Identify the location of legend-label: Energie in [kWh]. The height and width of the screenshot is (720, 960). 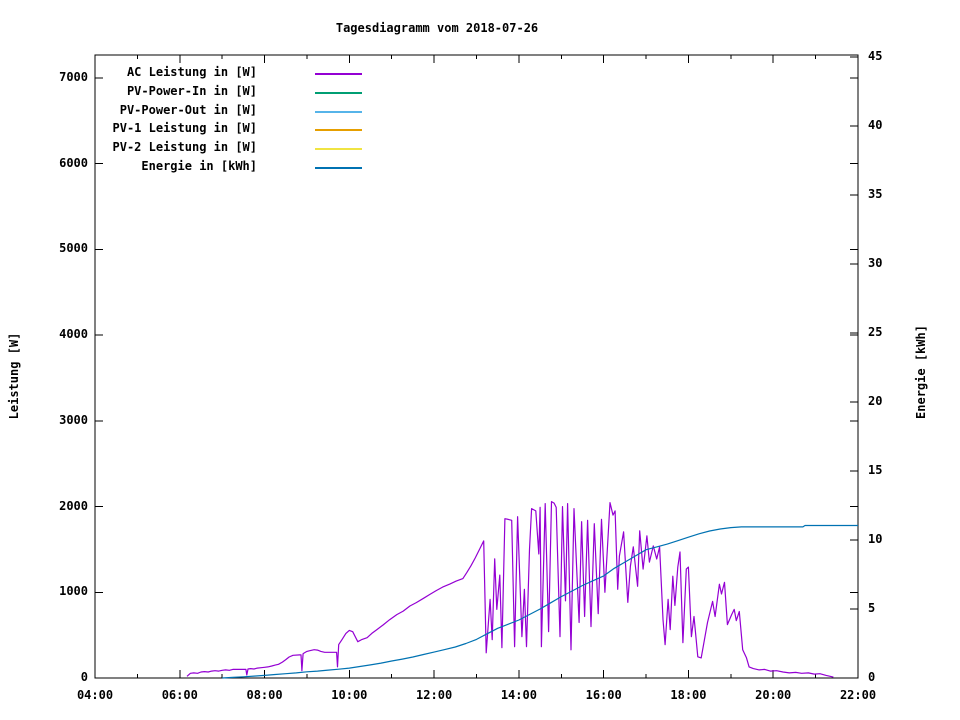
(199, 166).